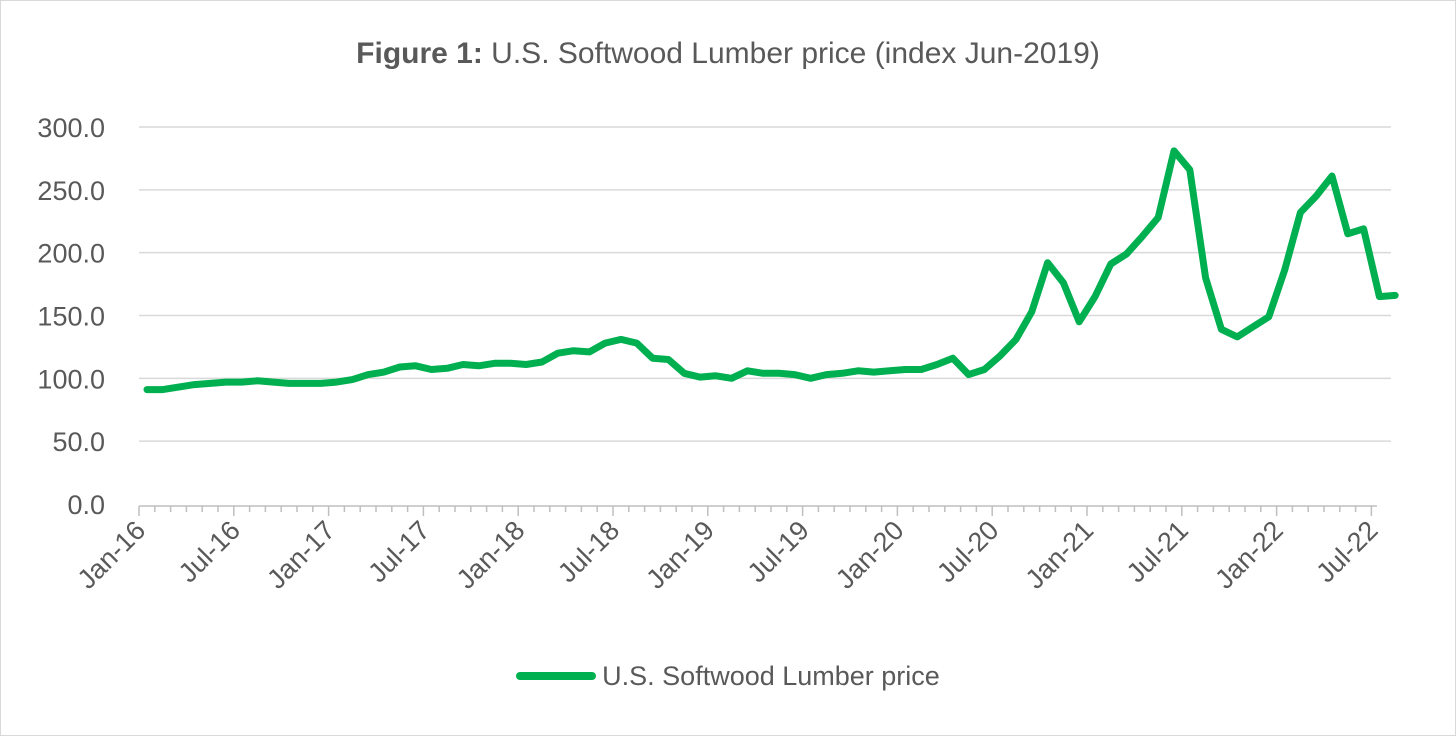 Image resolution: width=1456 pixels, height=736 pixels. What do you see at coordinates (771, 676) in the screenshot?
I see `legend-label: U.S. Softwood Lumber price` at bounding box center [771, 676].